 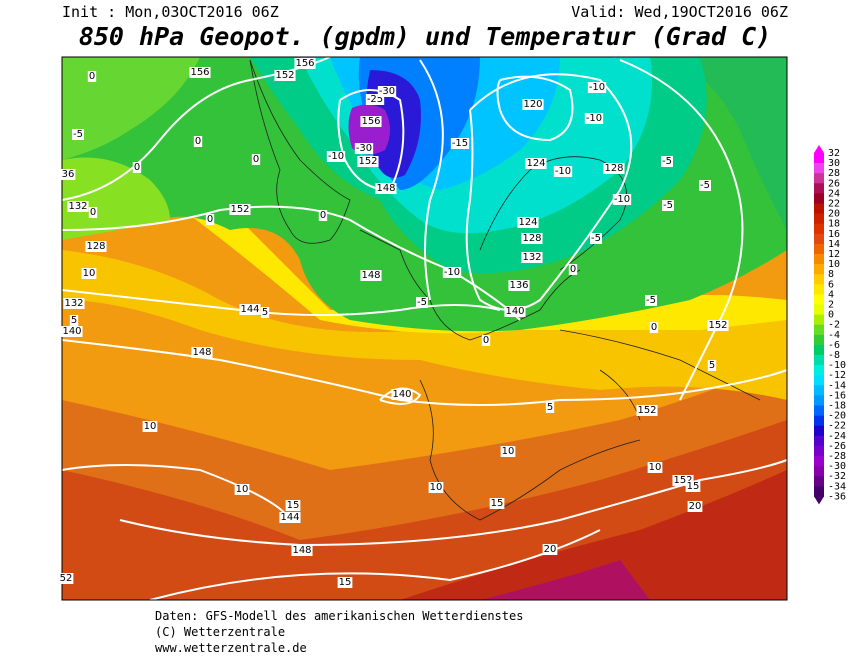 What do you see at coordinates (220, 632) in the screenshot?
I see `footer-line: (C) Wetterzentrale` at bounding box center [220, 632].